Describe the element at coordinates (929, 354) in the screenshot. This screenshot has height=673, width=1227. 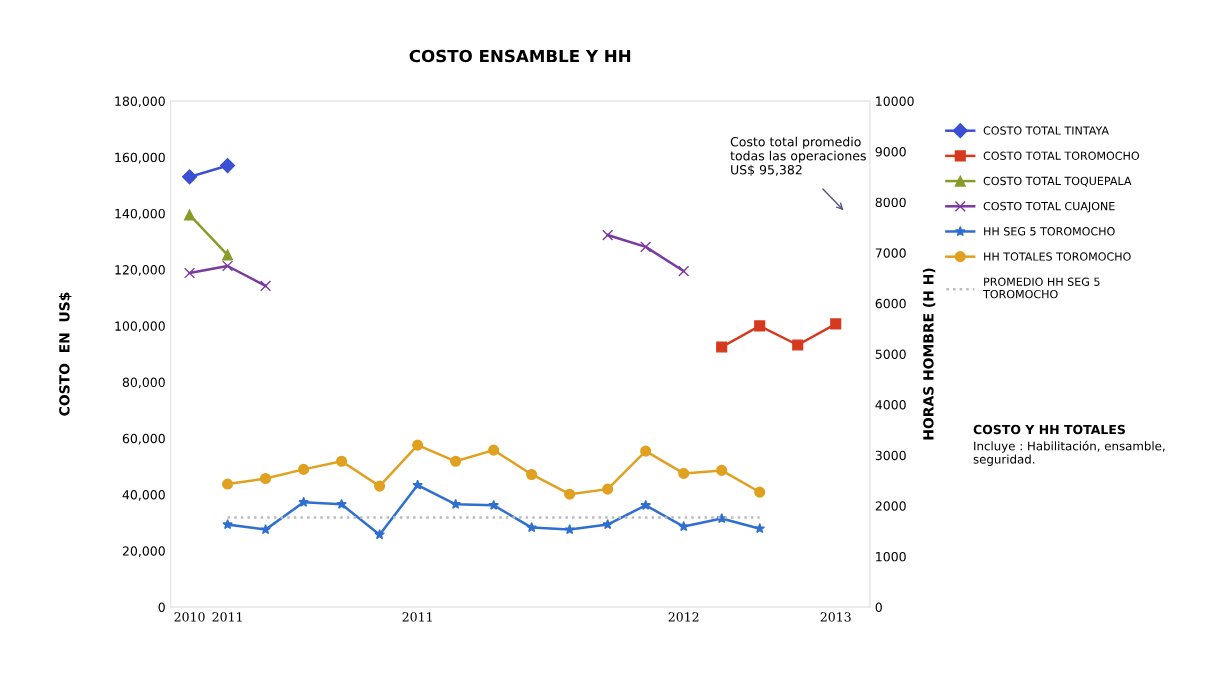
I see `y2-axis-title: HORAS HOMBRE (H H)` at that location.